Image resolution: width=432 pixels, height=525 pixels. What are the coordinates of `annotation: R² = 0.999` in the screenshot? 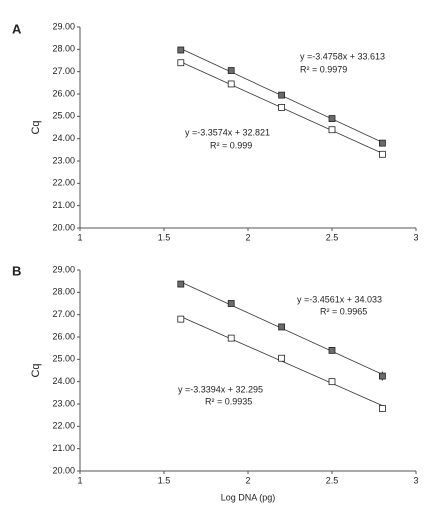 It's located at (231, 145).